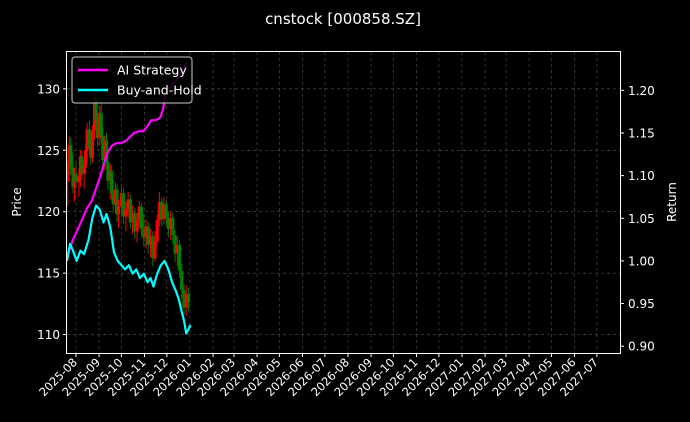 This screenshot has height=422, width=690. I want to click on legend: AI Strategy Buy-and-Hold, so click(136, 80).